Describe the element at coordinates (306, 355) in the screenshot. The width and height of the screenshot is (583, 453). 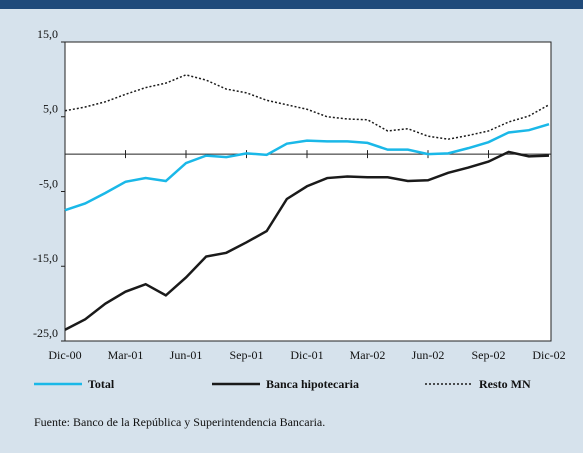
I see `x-tick-label: Dic-01` at that location.